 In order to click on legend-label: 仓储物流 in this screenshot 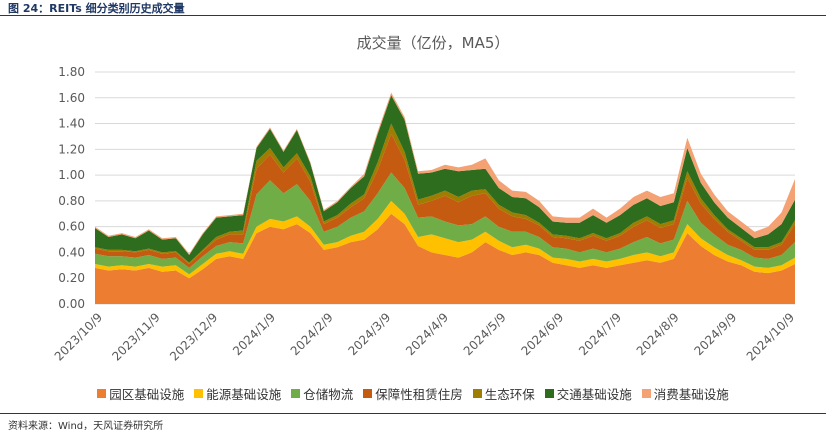, I will do `click(328, 394)`.